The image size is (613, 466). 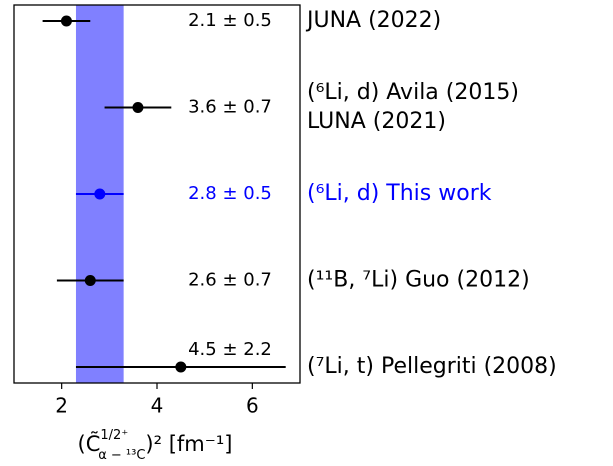 I want to click on x-label-close: )² [fm⁻¹], so click(x=188, y=444).